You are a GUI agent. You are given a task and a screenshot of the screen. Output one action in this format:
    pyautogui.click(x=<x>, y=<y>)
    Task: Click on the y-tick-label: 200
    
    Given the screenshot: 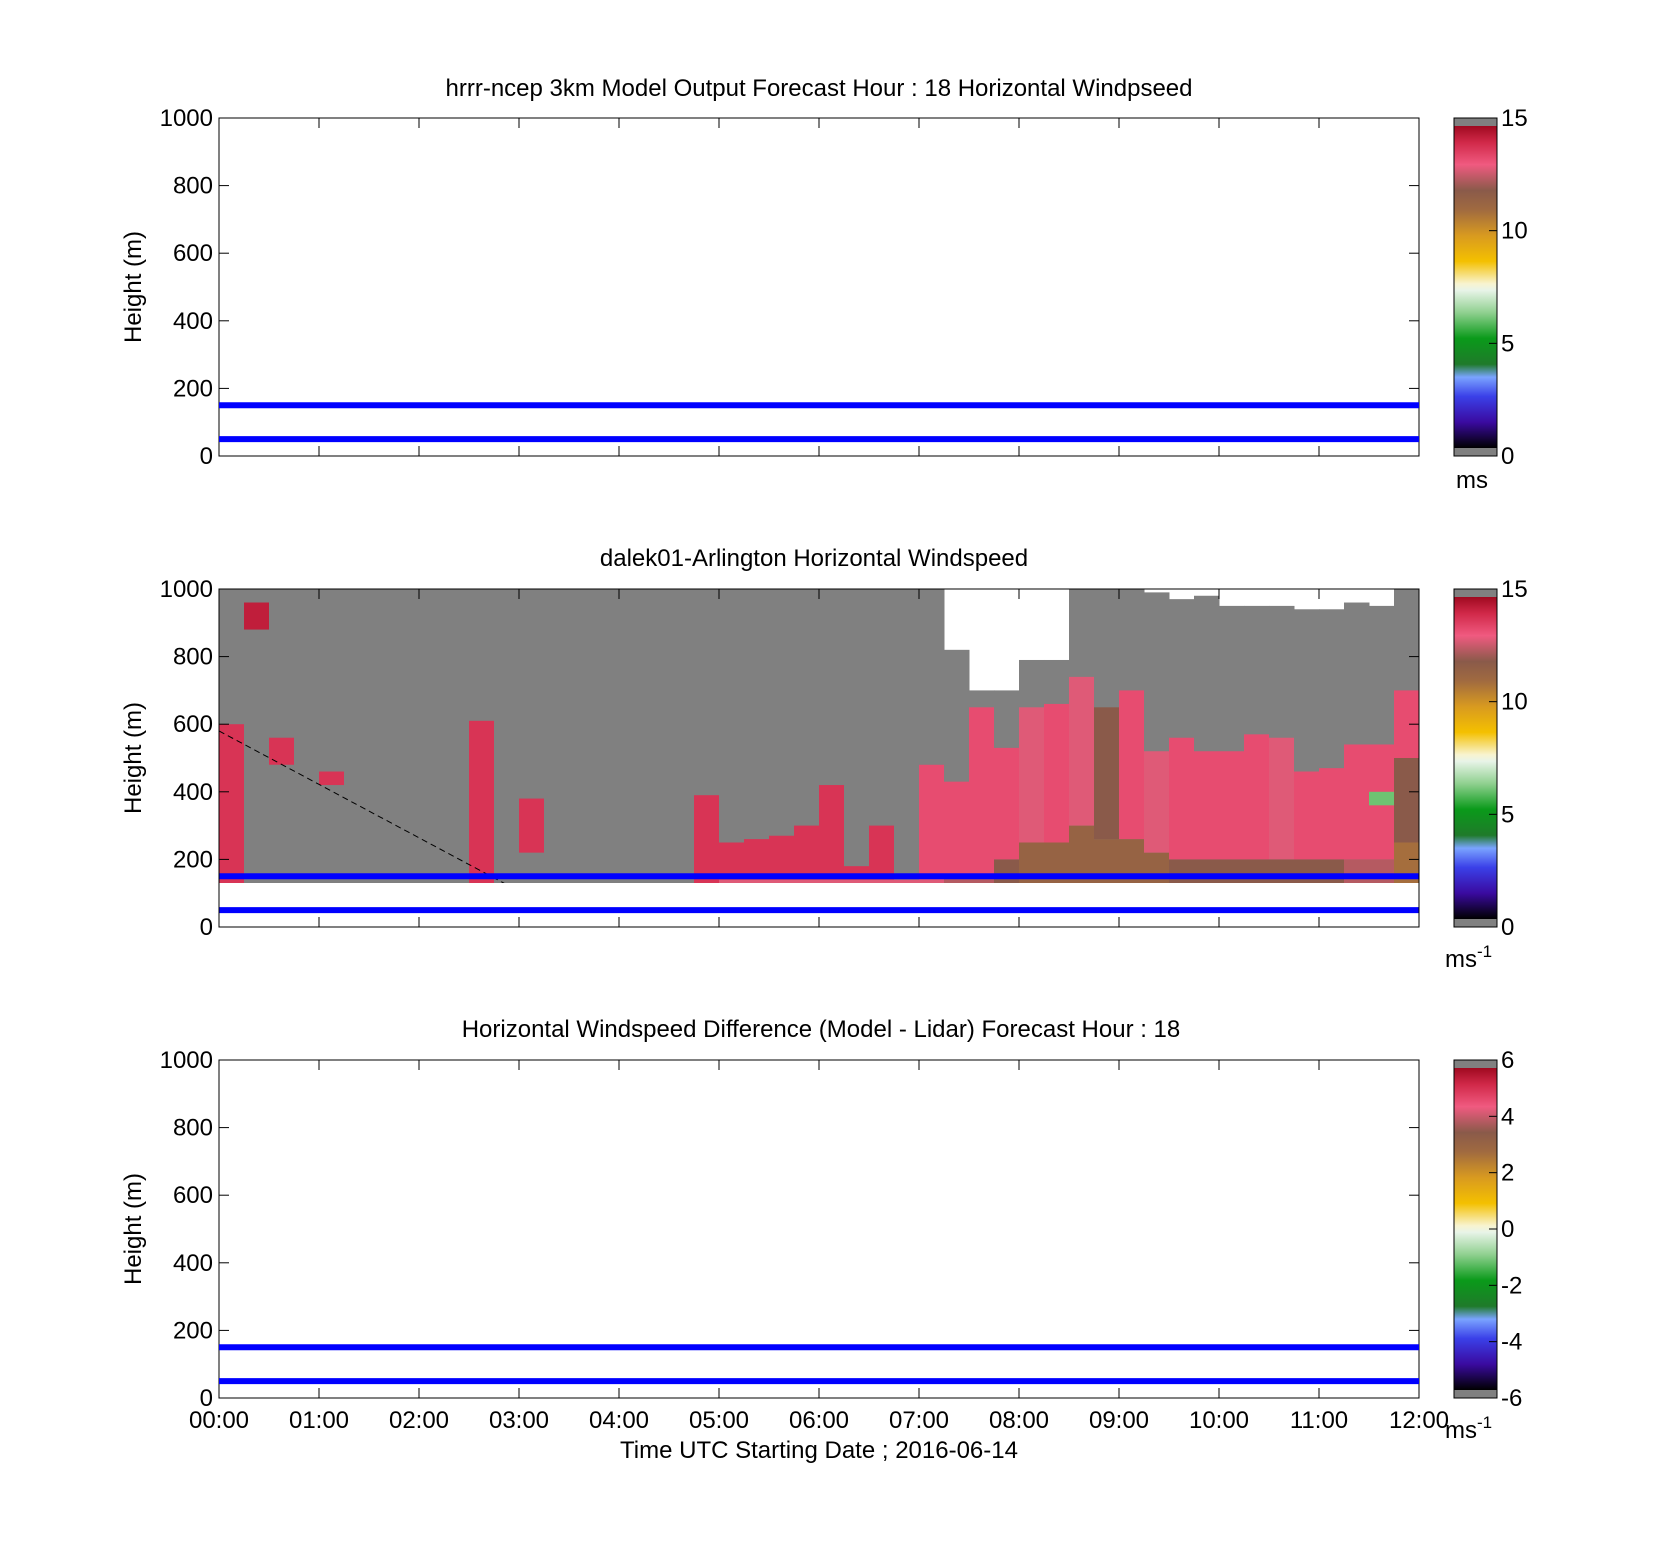 What is the action you would take?
    pyautogui.click(x=193, y=388)
    